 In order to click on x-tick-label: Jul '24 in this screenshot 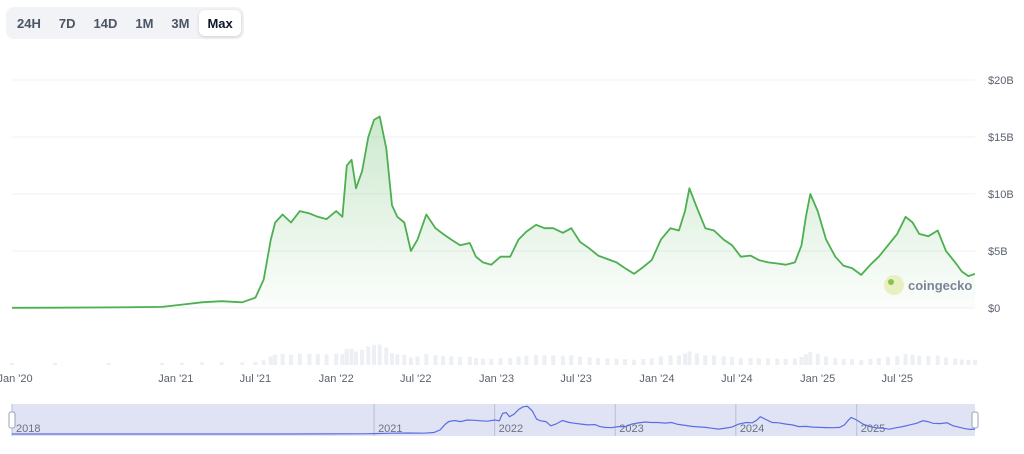, I will do `click(736, 379)`.